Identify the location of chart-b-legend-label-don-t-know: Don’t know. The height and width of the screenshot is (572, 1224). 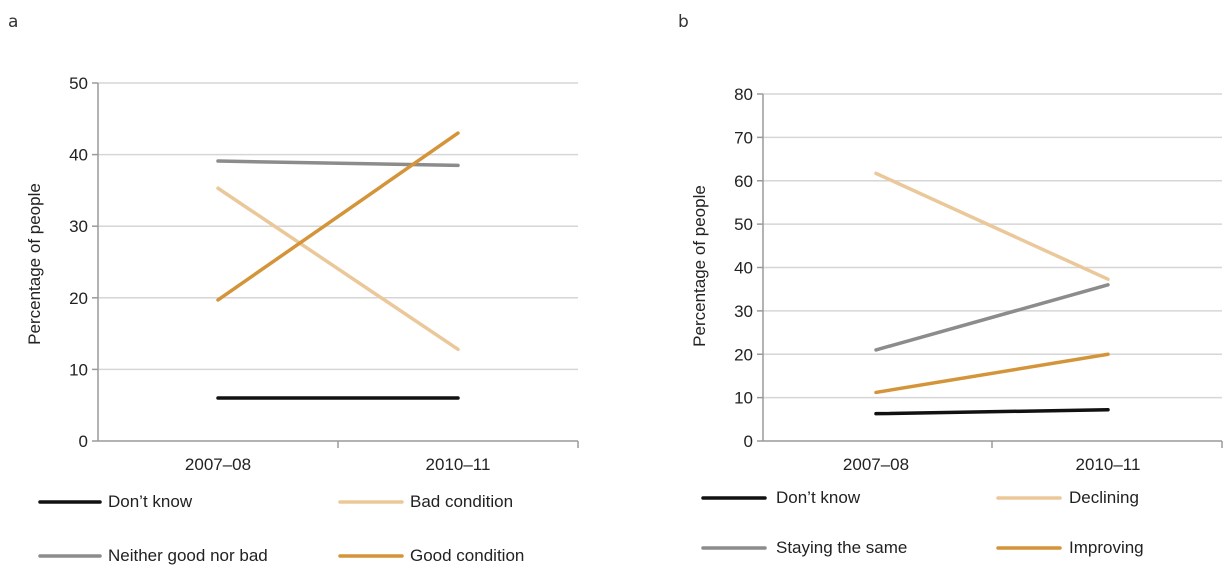
(818, 497).